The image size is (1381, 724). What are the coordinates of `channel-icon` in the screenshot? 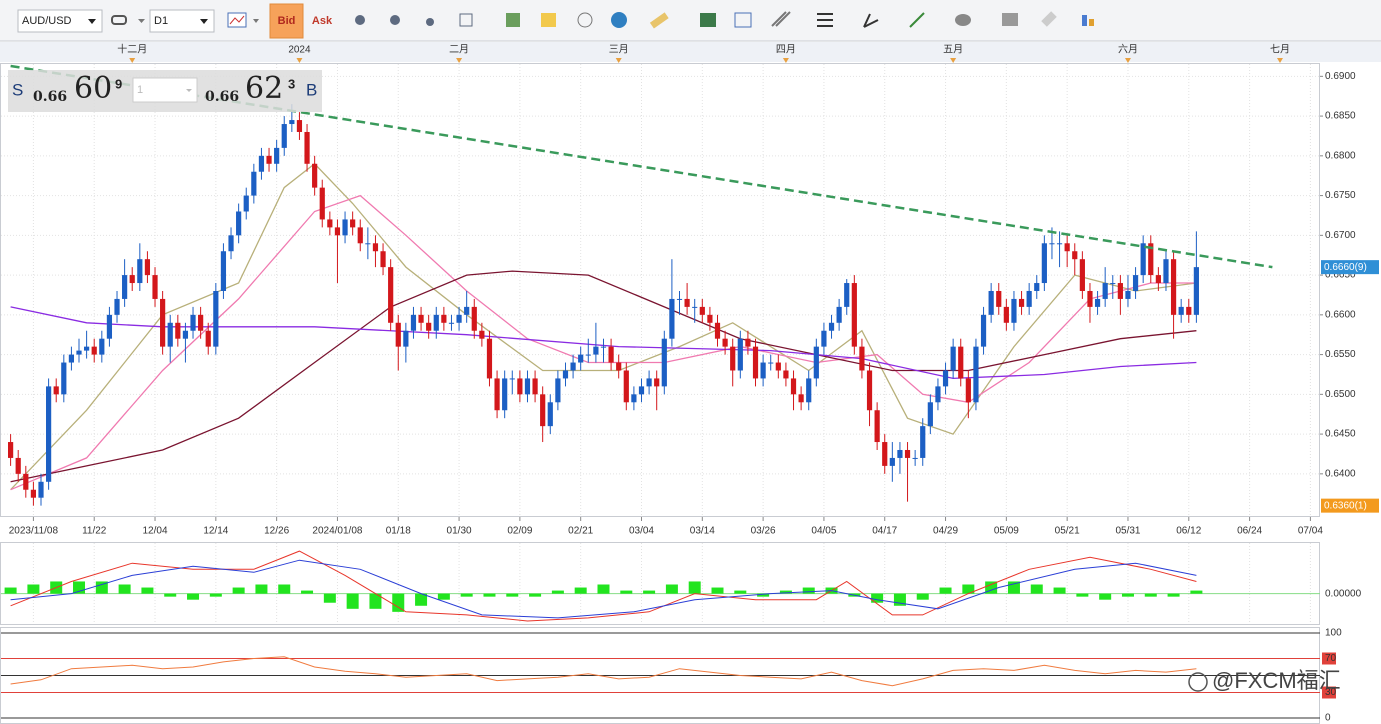 It's located at (781, 19).